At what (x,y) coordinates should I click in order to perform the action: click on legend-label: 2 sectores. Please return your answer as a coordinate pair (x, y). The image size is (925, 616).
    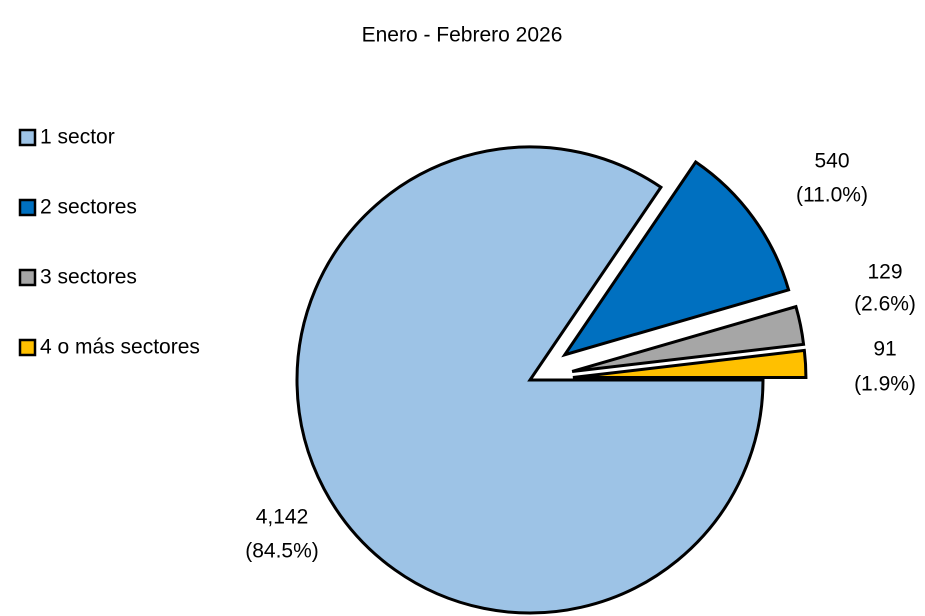
    Looking at the image, I should click on (88, 207).